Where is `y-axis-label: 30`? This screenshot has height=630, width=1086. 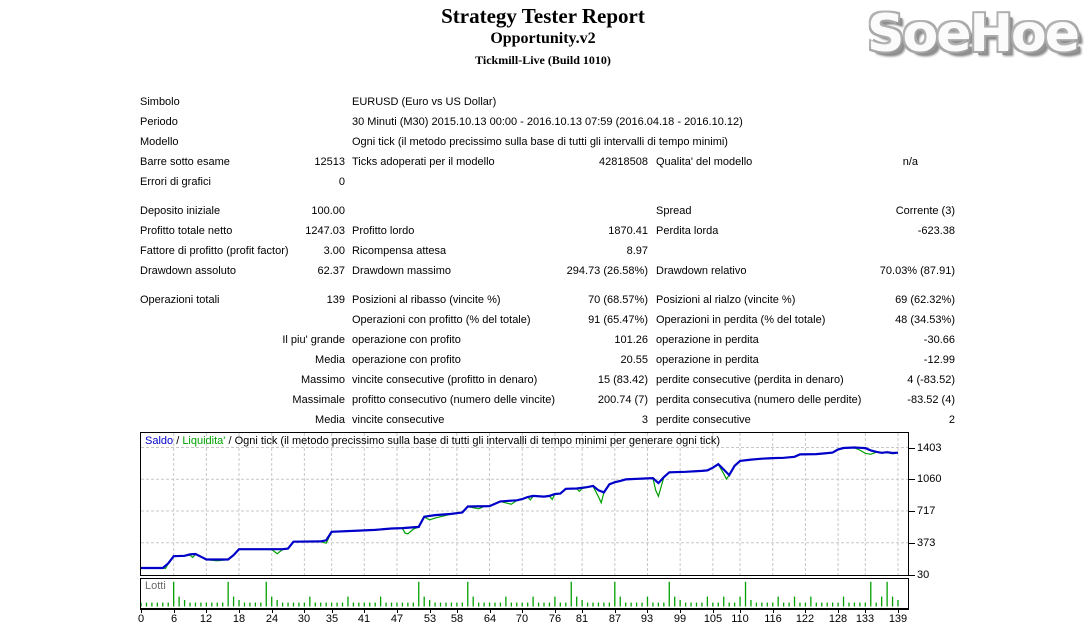 y-axis-label: 30 is located at coordinates (923, 575).